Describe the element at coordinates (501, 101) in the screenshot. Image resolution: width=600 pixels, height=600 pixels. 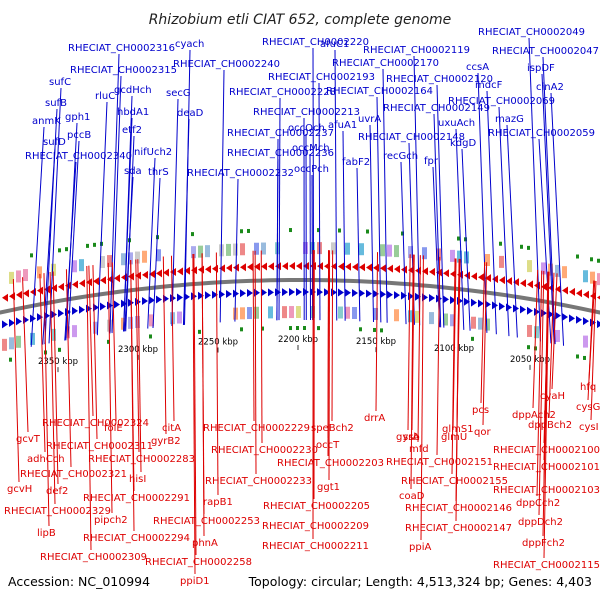
I see `gene-label: RHECIAT_CH0002069` at that location.